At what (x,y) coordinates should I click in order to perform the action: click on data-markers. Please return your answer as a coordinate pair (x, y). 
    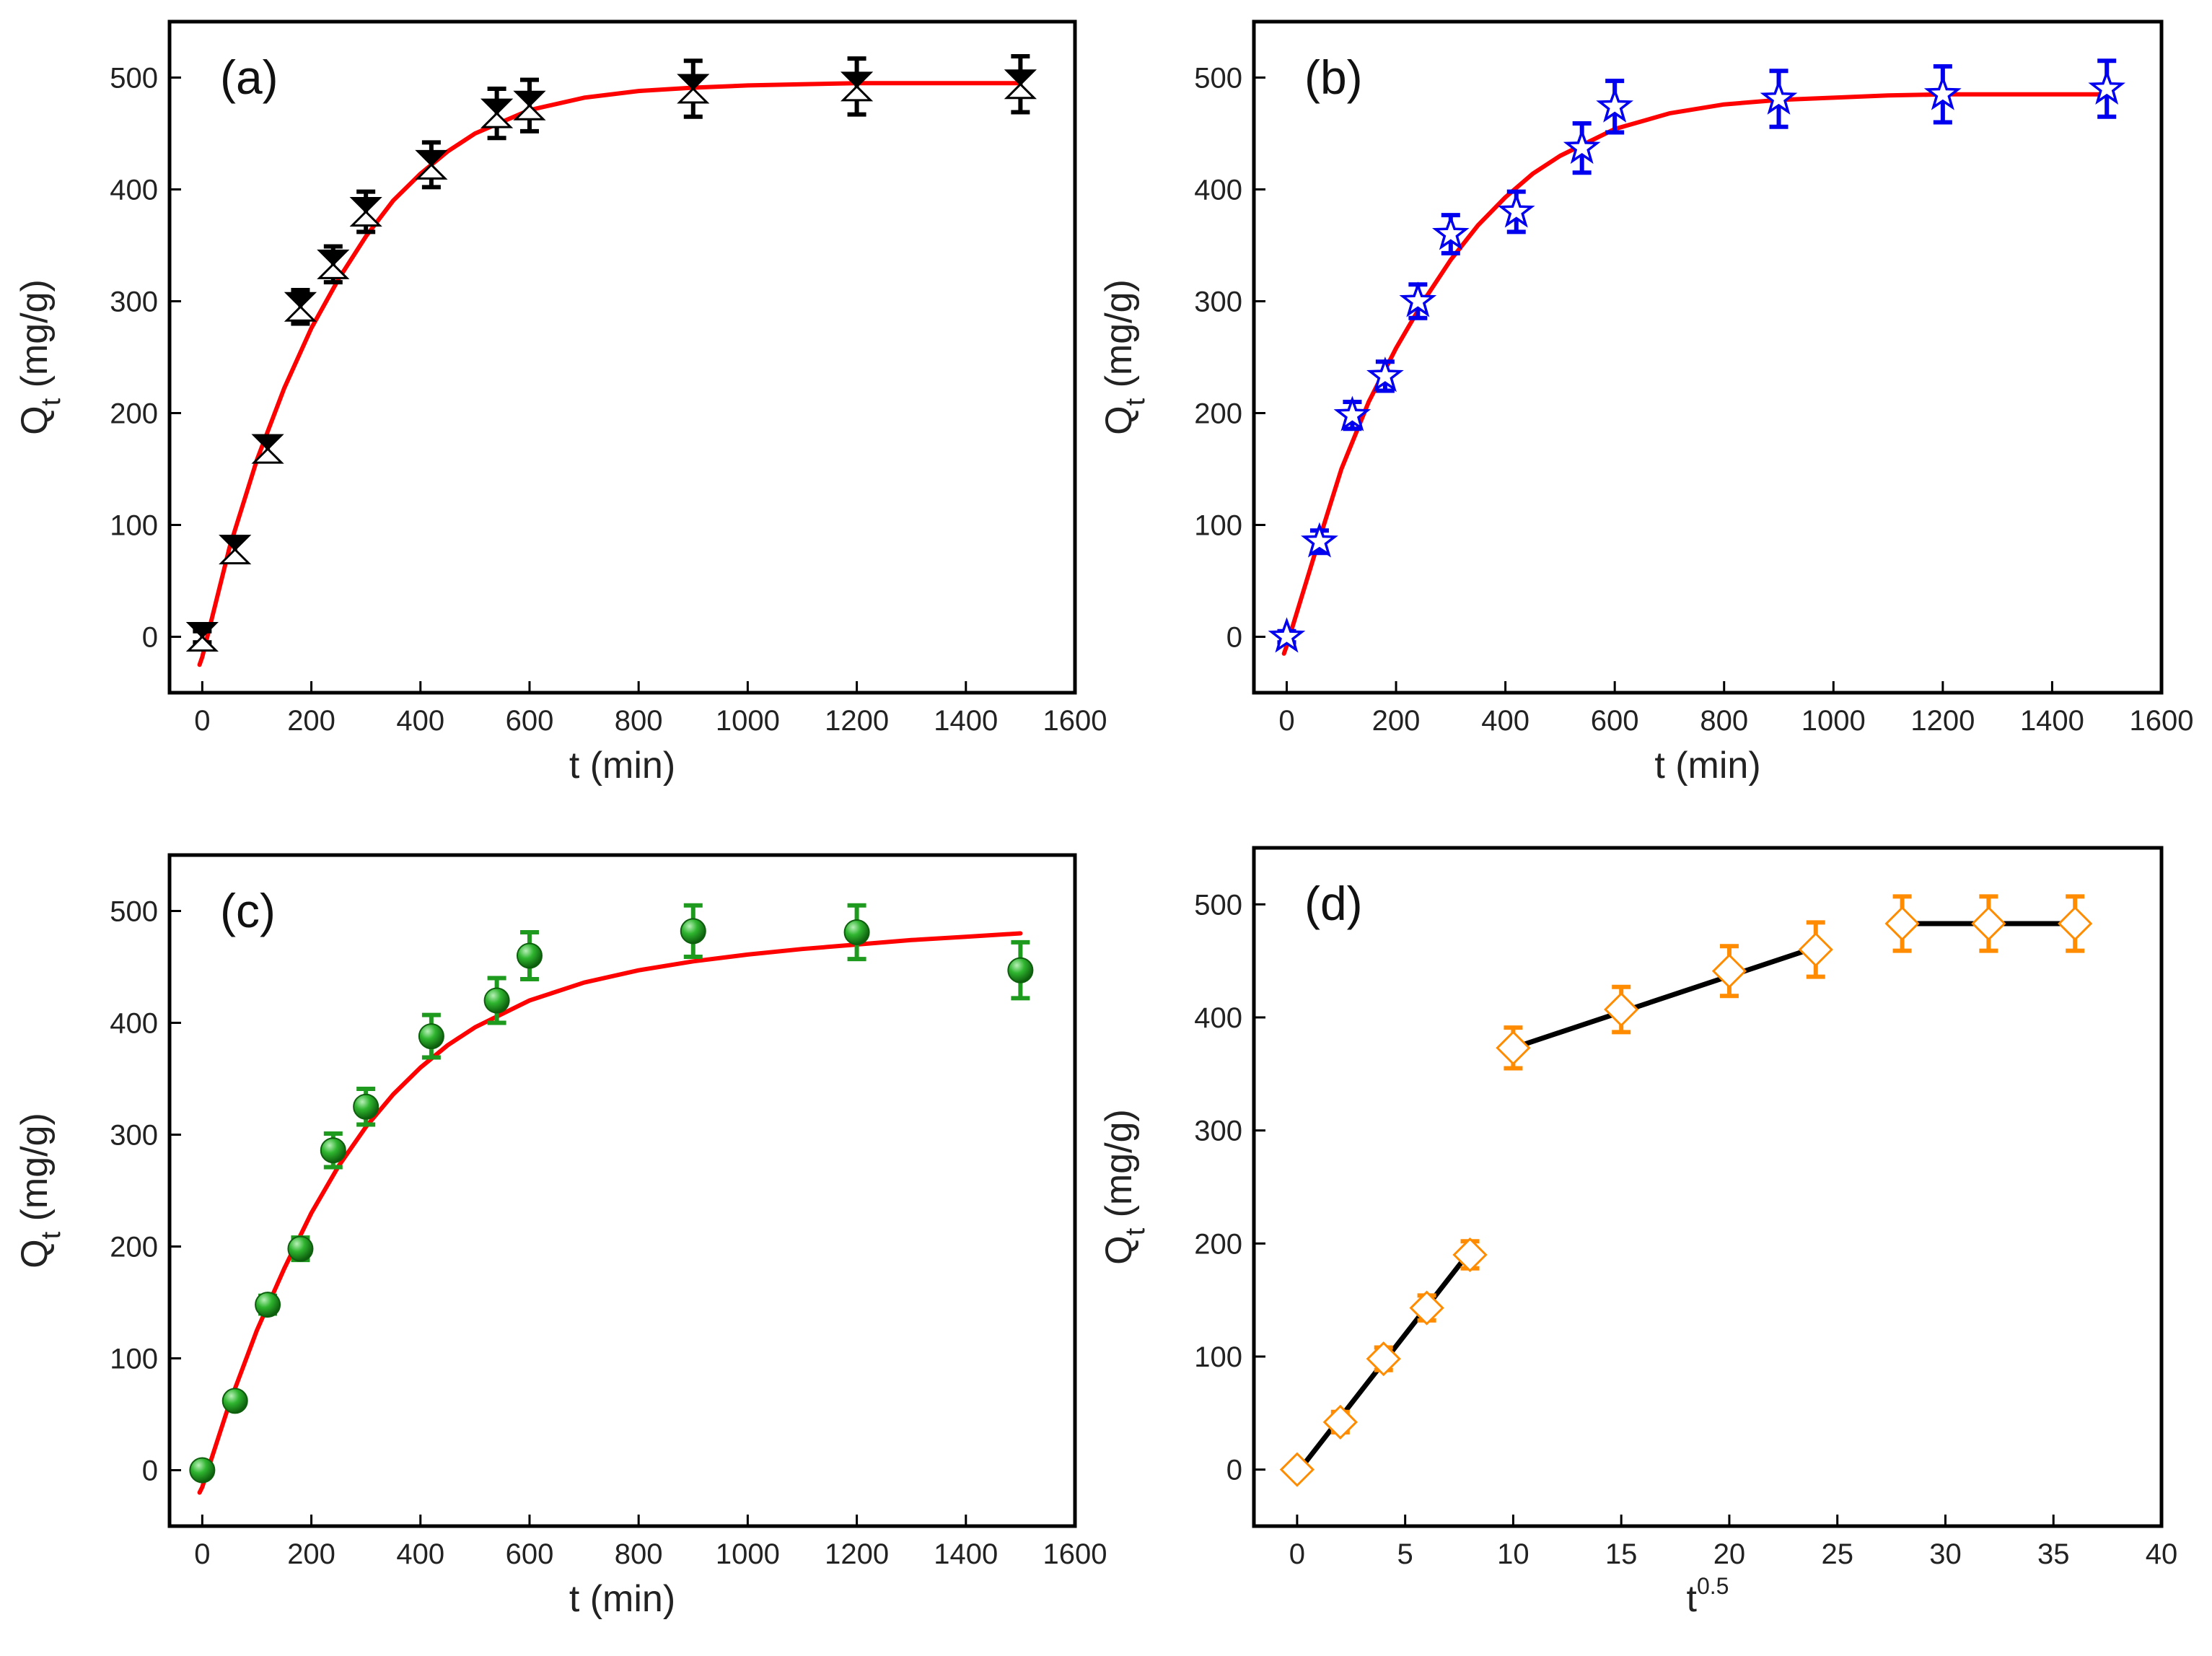
    Looking at the image, I should click on (611, 1201).